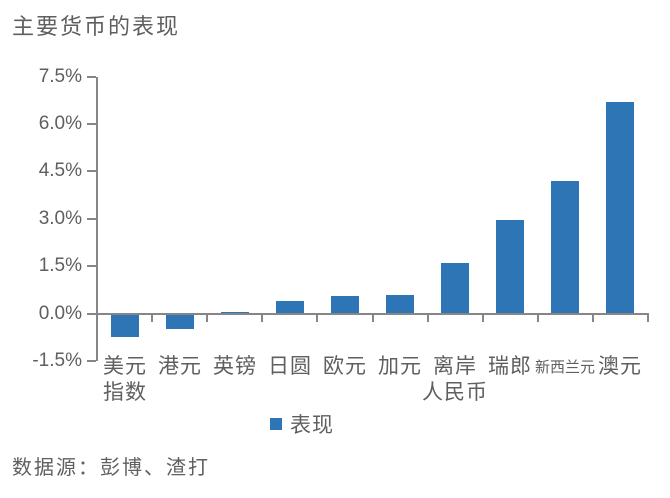  What do you see at coordinates (125, 380) in the screenshot?
I see `x-axis-label-美元指数: 美元 指数` at bounding box center [125, 380].